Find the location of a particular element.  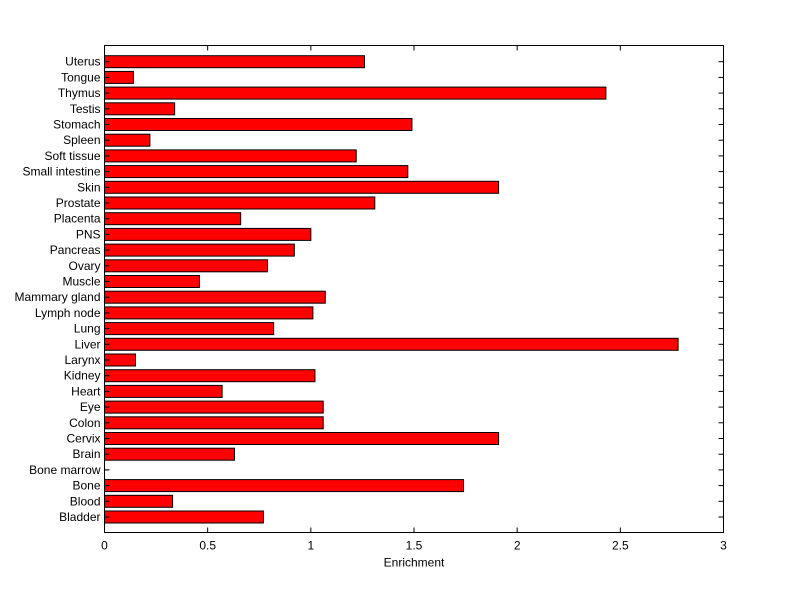

x-tick-label: 2.5 is located at coordinates (620, 546).